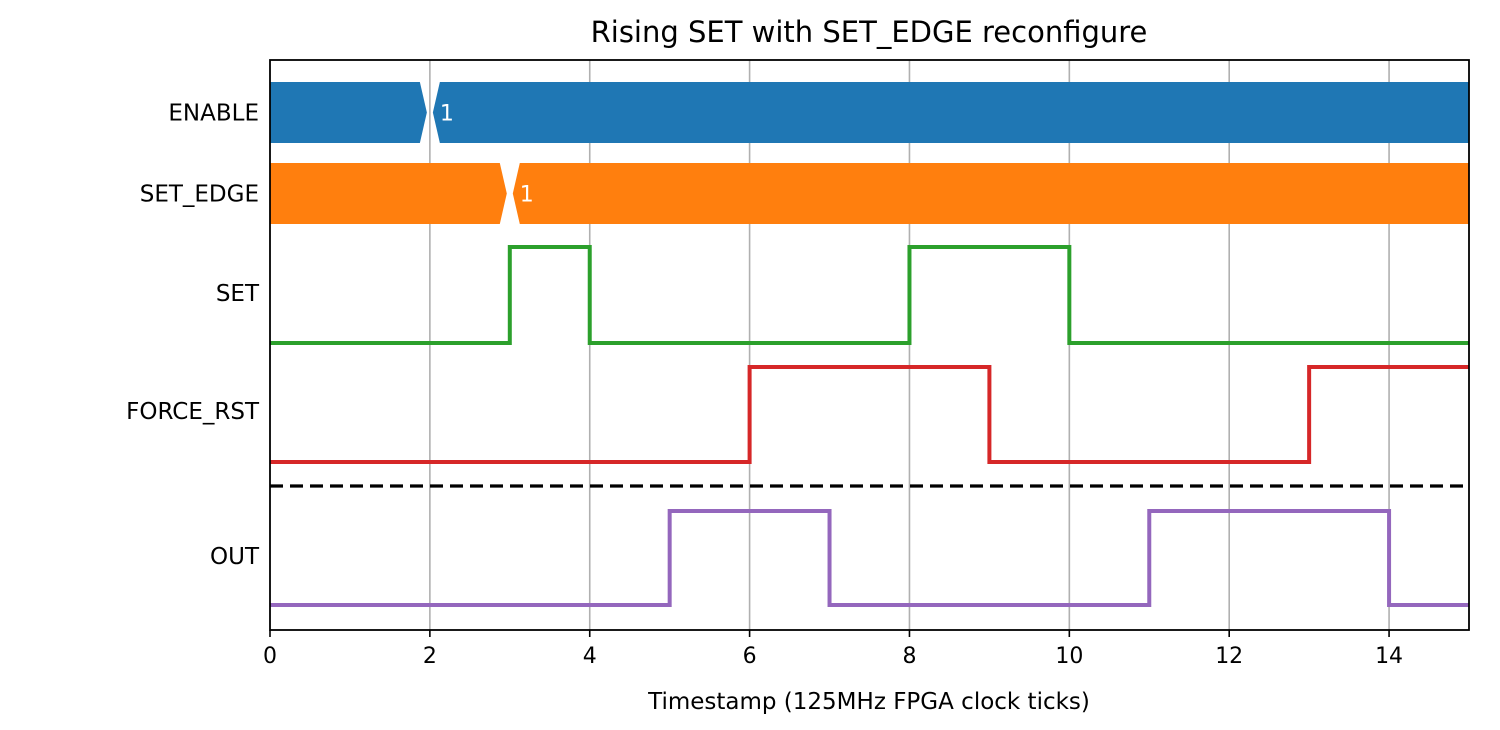 This screenshot has width=1500, height=730. What do you see at coordinates (447, 114) in the screenshot?
I see `enable-bus-value: 1` at bounding box center [447, 114].